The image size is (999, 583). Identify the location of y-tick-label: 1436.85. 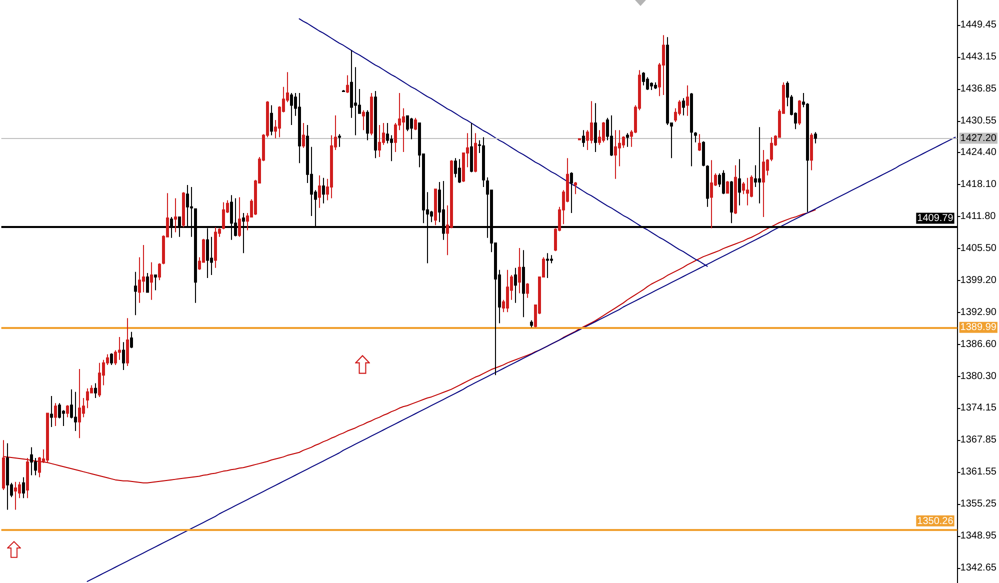
(978, 89).